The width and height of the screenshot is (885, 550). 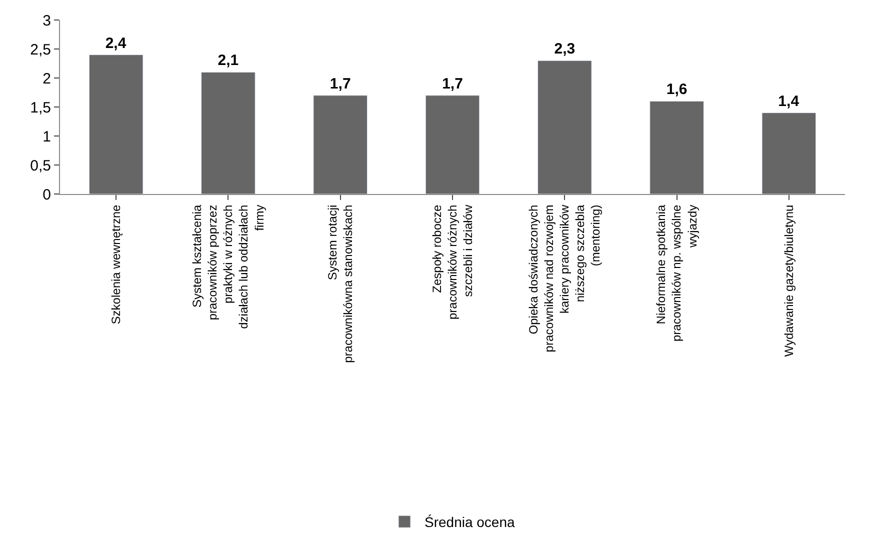 What do you see at coordinates (564, 278) in the screenshot?
I see `x-tick-label: Opieka doświadczonych pracowników nad rozwojem kariery pracowników niższego szczebla (mentoring)` at bounding box center [564, 278].